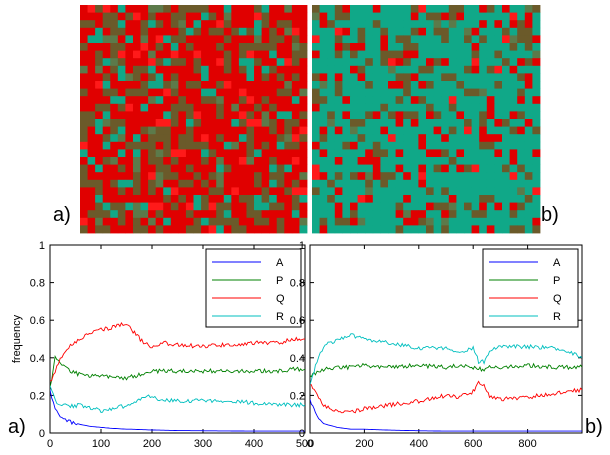  What do you see at coordinates (280, 263) in the screenshot?
I see `legend-label-A: A` at bounding box center [280, 263].